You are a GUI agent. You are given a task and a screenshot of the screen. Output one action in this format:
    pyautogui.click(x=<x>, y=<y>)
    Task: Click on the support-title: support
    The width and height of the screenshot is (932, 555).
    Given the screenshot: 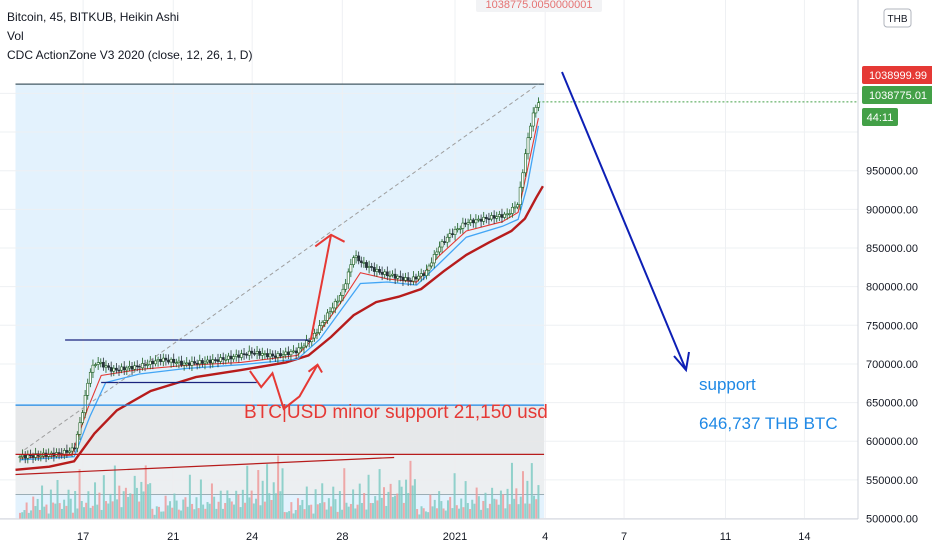 What is the action you would take?
    pyautogui.click(x=727, y=384)
    